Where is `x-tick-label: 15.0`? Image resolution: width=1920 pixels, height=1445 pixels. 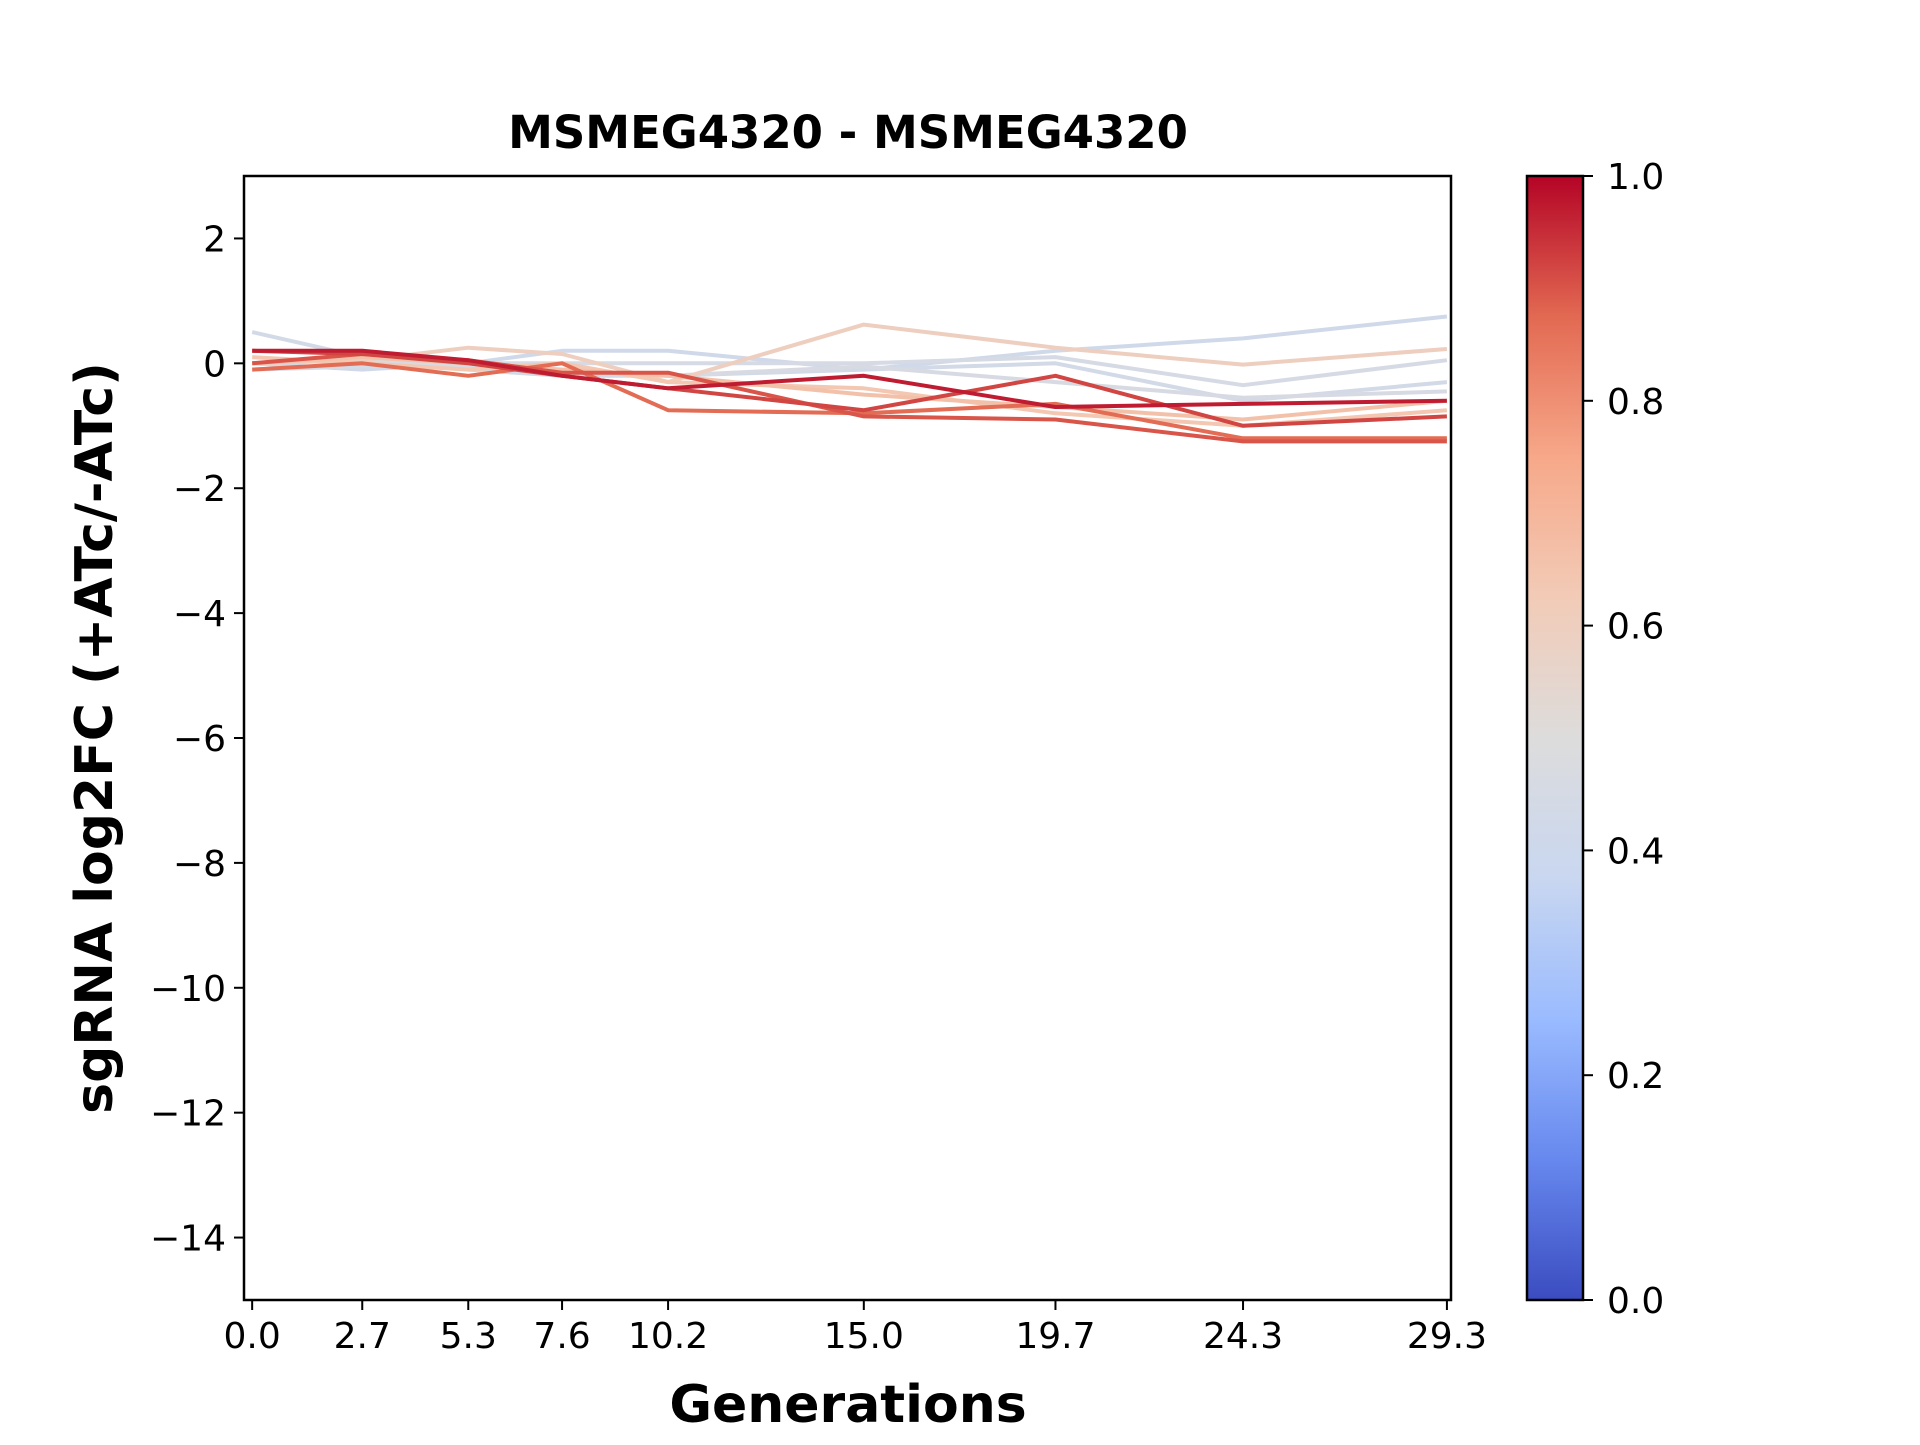 x-tick-label: 15.0 is located at coordinates (864, 1336).